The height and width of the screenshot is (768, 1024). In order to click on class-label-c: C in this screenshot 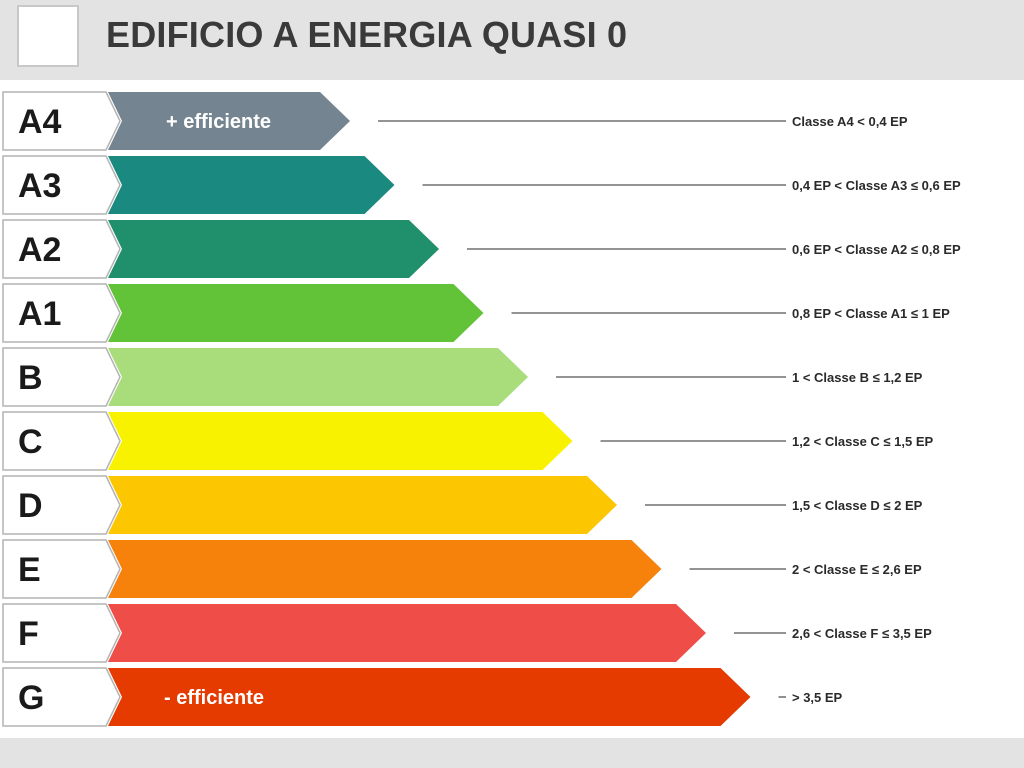, I will do `click(30, 442)`.